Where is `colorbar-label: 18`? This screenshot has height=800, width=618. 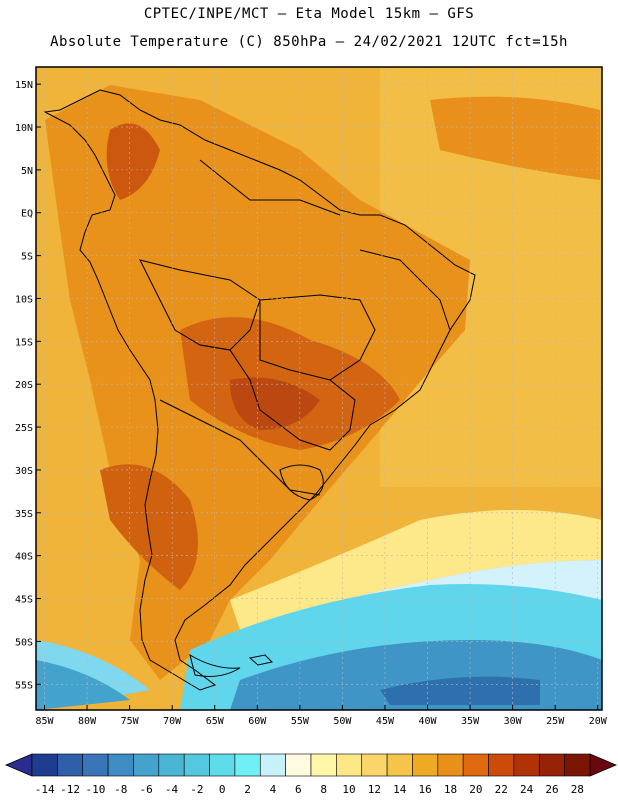 colorbar-label: 18 is located at coordinates (450, 789).